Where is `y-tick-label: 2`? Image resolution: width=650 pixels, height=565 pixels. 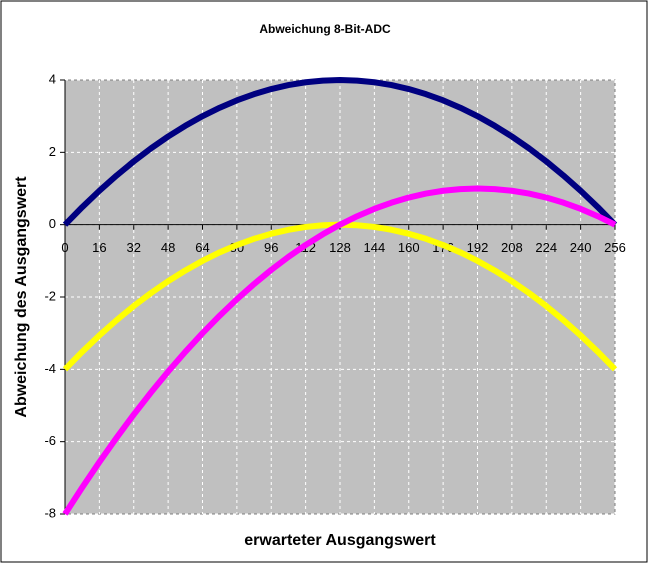 y-tick-label: 2 is located at coordinates (52, 151).